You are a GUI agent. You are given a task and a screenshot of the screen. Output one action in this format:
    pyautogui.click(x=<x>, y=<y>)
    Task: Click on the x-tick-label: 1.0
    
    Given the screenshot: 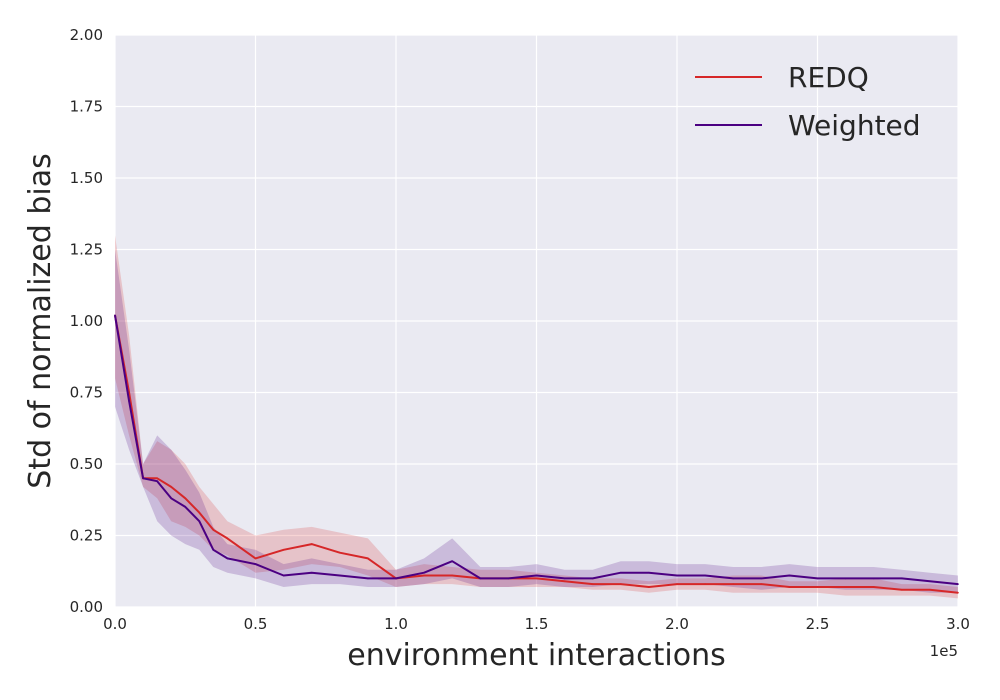 What is the action you would take?
    pyautogui.click(x=396, y=624)
    